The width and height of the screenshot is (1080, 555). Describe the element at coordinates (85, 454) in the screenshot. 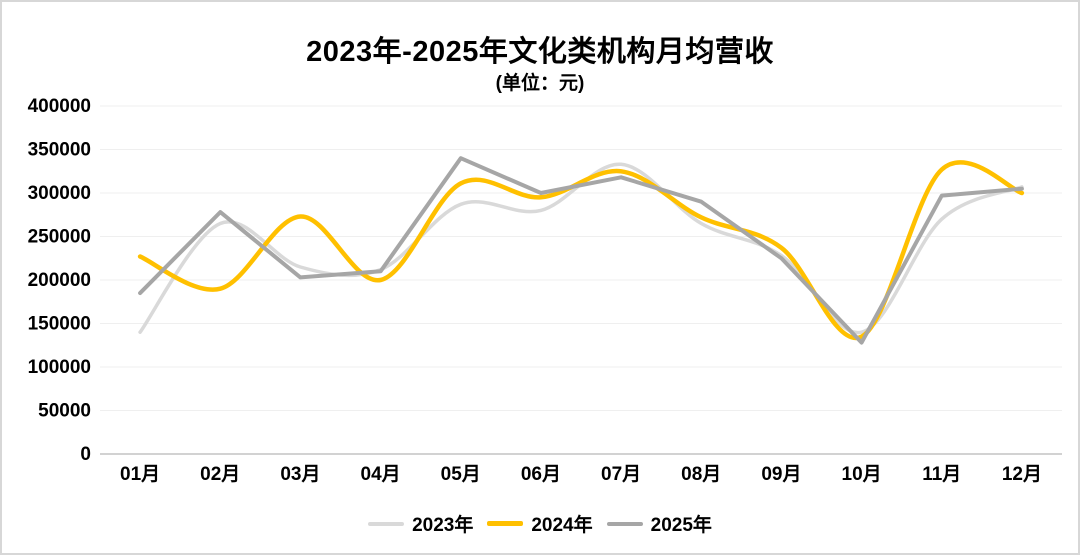

I see `y-axis-tick-label: 0` at that location.